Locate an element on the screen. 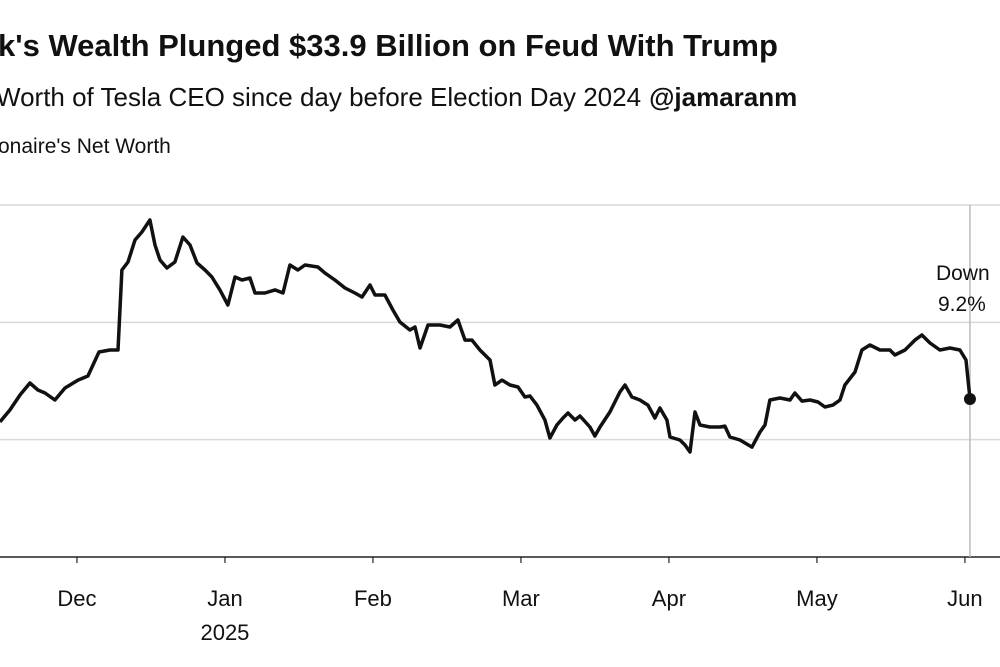  end-point is located at coordinates (969, 398).